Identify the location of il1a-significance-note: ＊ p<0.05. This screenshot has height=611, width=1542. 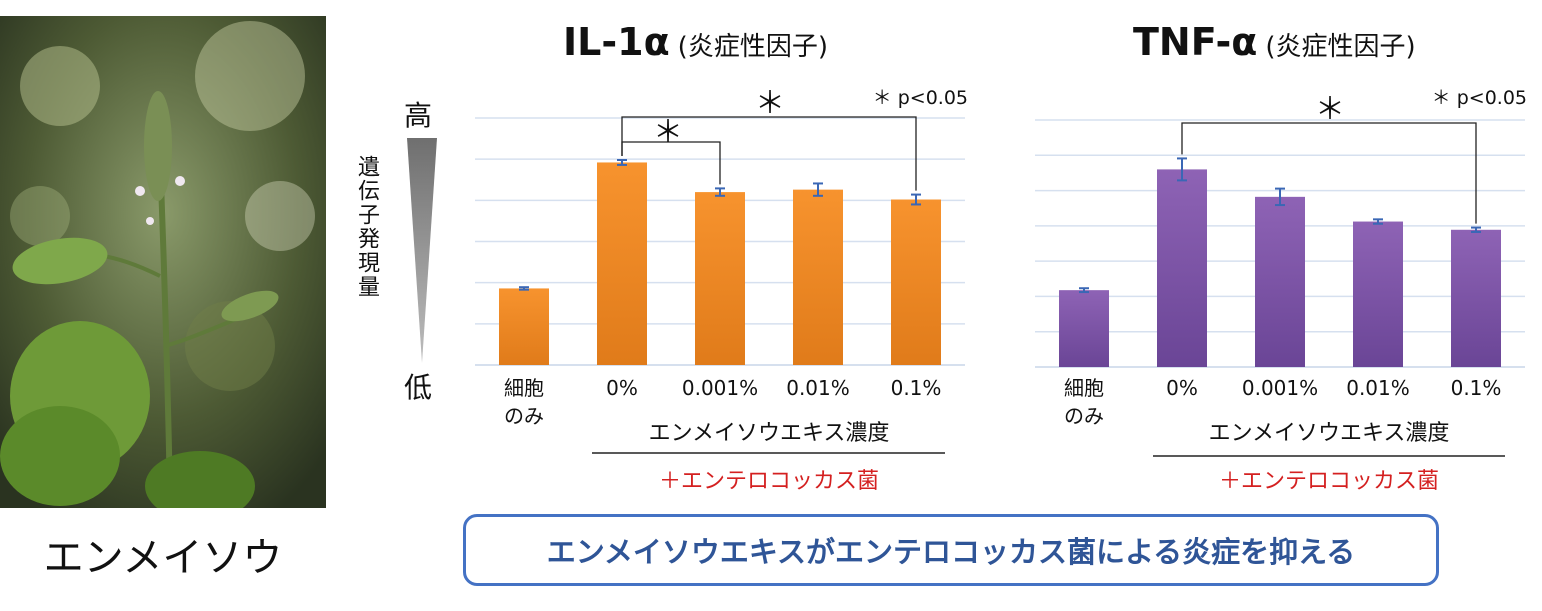
(920, 98).